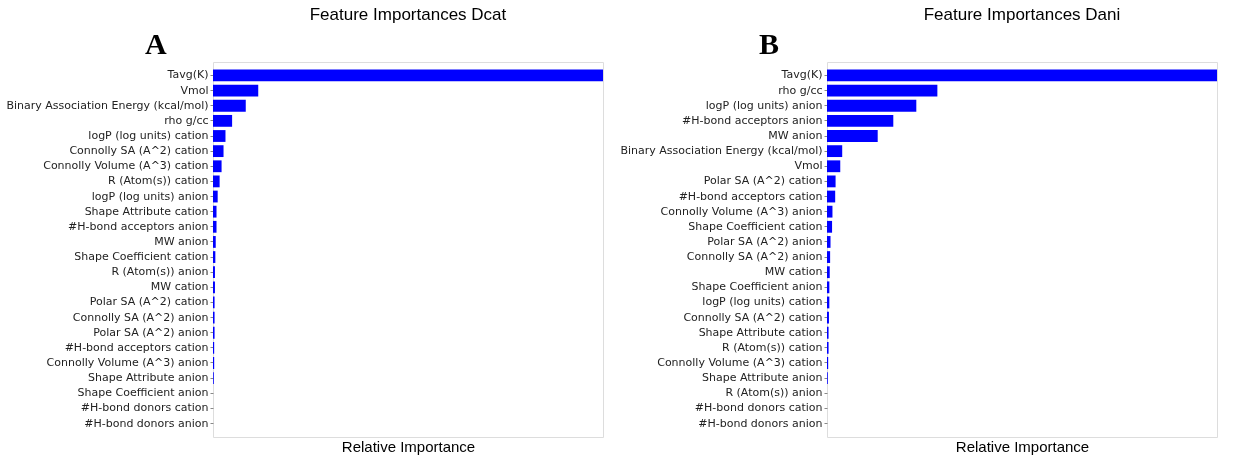 This screenshot has height=467, width=1246. Describe the element at coordinates (408, 14) in the screenshot. I see `chart-title: Feature Importances Dcat` at that location.